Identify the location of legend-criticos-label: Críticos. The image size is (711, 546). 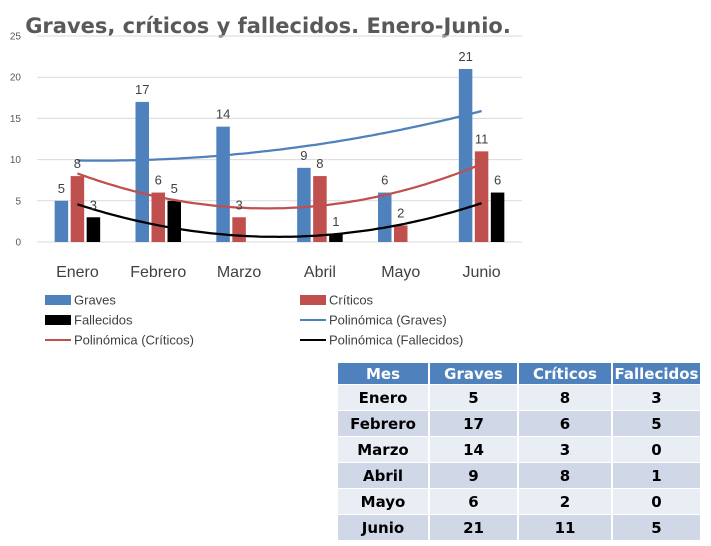
(351, 300).